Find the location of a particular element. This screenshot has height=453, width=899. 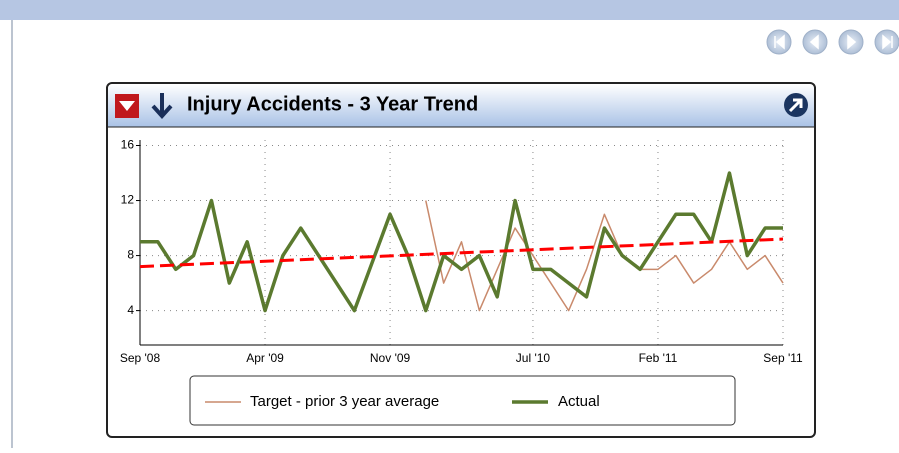

collapse-icon is located at coordinates (127, 106).